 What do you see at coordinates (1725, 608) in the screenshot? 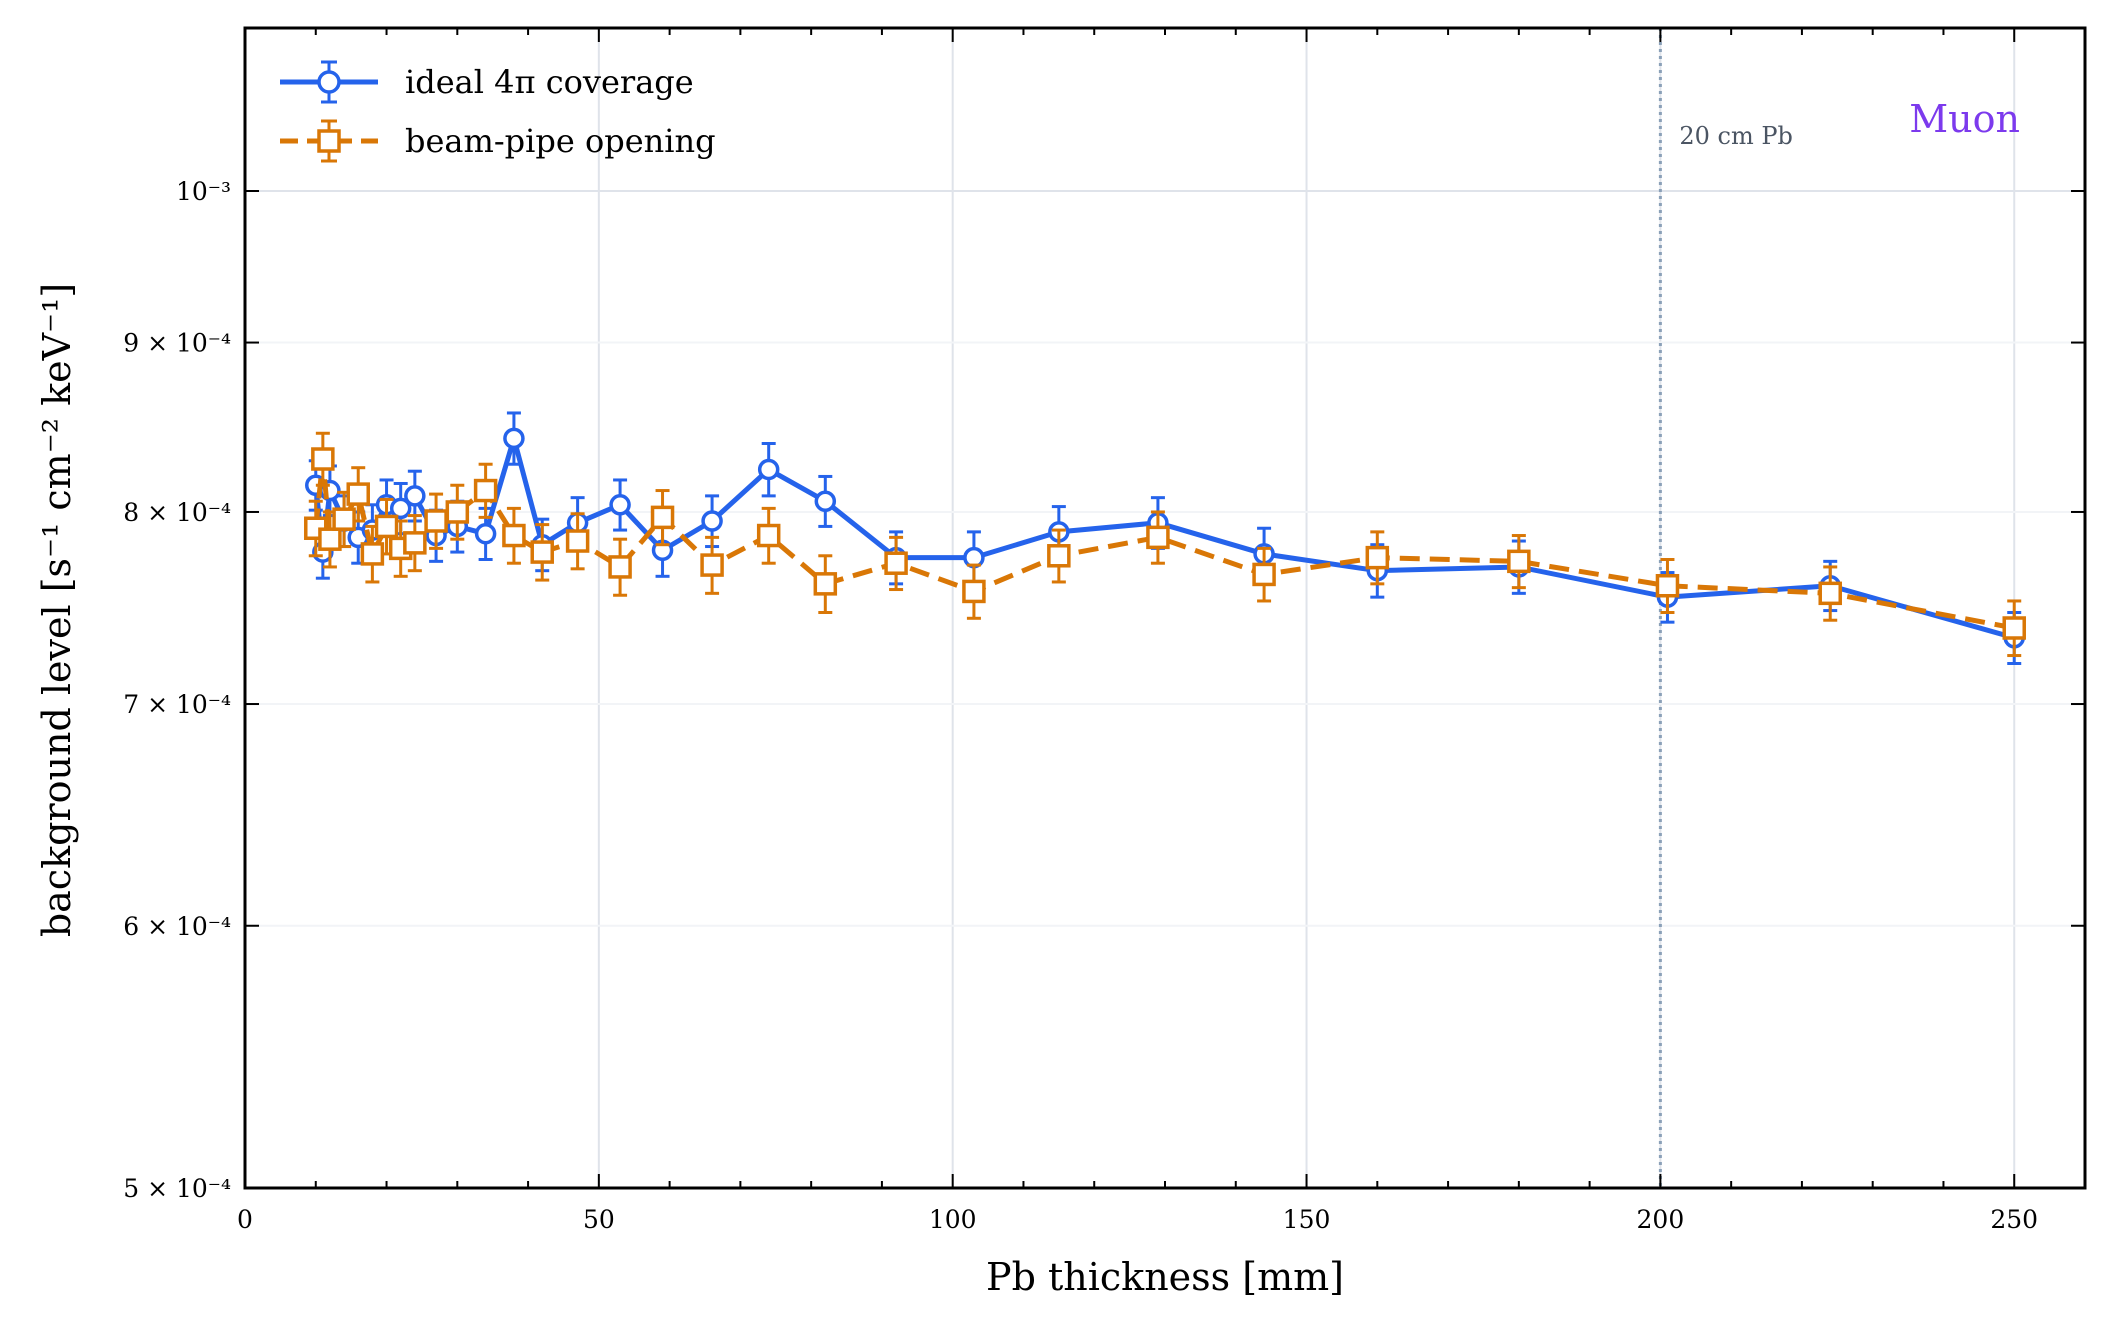
I see `reference-line-group: 20 cm Pb` at bounding box center [1725, 608].